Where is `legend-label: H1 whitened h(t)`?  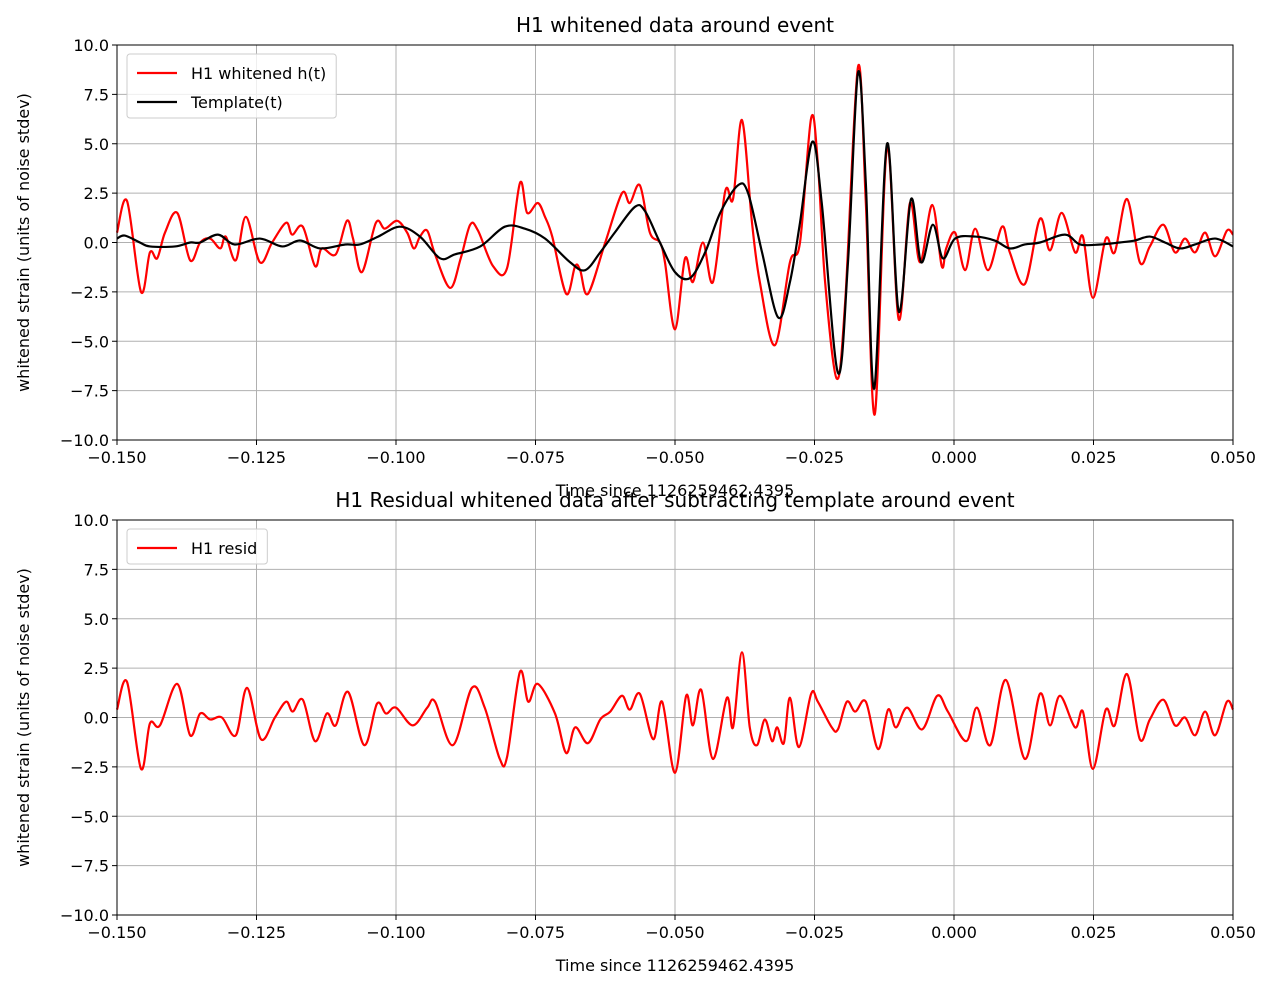
legend-label: H1 whitened h(t) is located at coordinates (258, 73).